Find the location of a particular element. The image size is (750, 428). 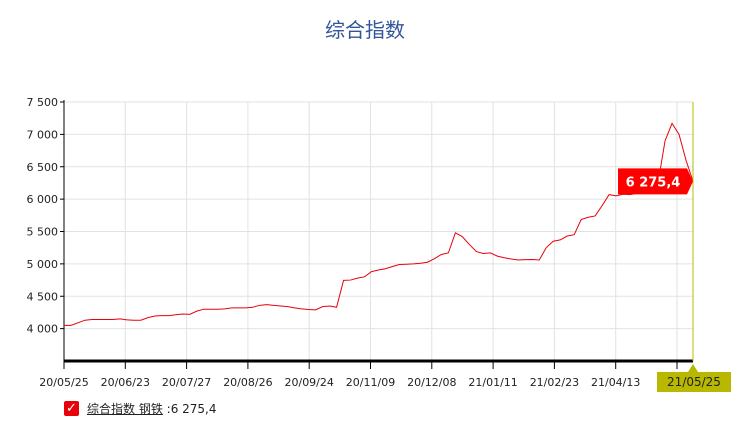

x-tick-label: 20/05/25 is located at coordinates (63, 382).